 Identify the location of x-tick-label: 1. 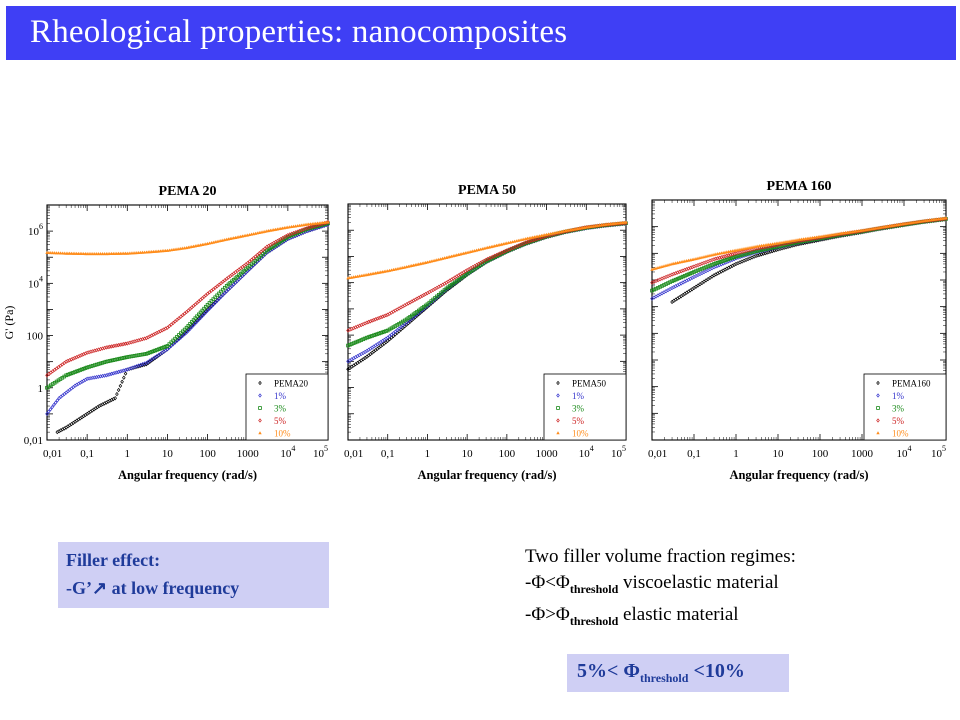
(428, 454).